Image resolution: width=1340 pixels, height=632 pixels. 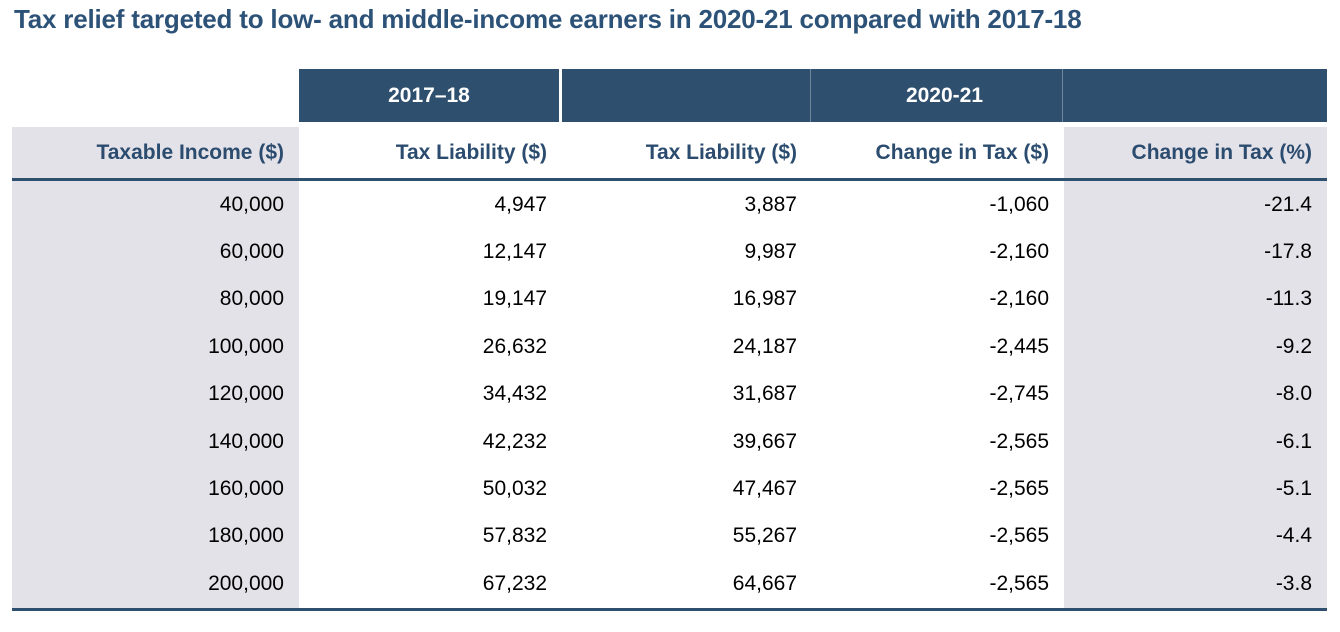 I want to click on column-header-taxable-income: Taxable Income ($), so click(x=155, y=154).